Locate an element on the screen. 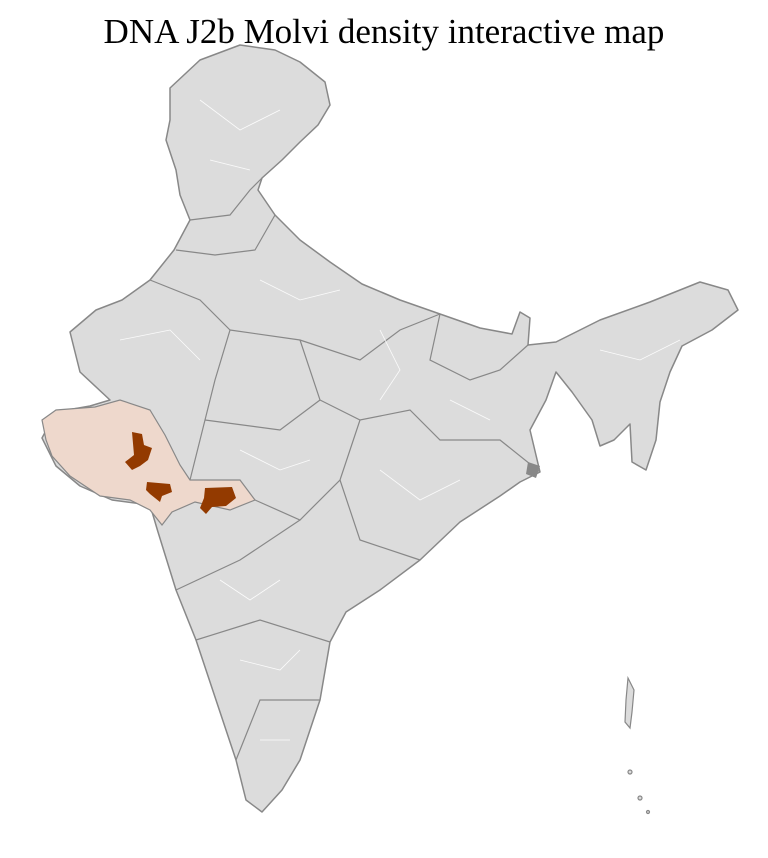 Image resolution: width=768 pixels, height=858 pixels. region-high-density-north-maharashtra is located at coordinates (218, 500).